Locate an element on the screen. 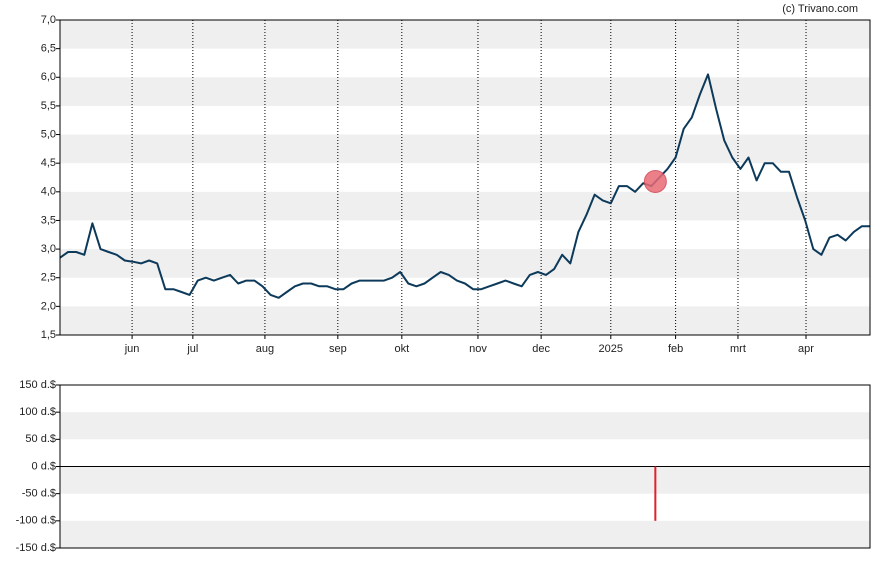 Image resolution: width=888 pixels, height=565 pixels. y-tick-label: 4,0 is located at coordinates (48, 192).